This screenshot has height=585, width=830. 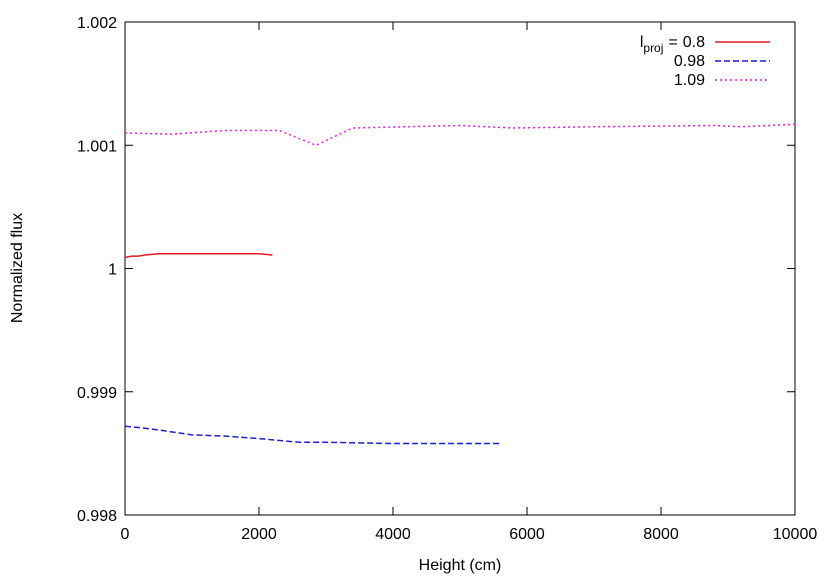 I want to click on x-tick-label: 4000, so click(x=393, y=534).